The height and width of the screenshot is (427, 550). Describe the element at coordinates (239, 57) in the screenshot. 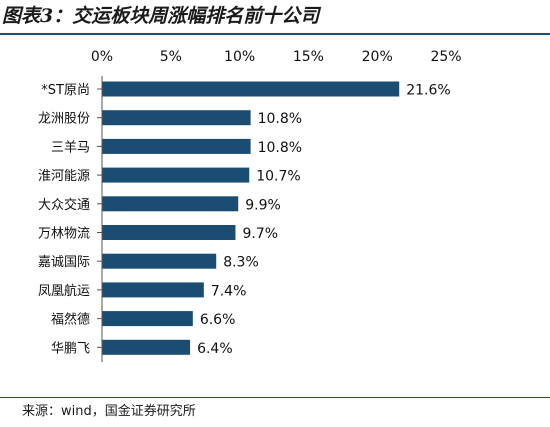

I see `x-tick-label: 10%` at that location.